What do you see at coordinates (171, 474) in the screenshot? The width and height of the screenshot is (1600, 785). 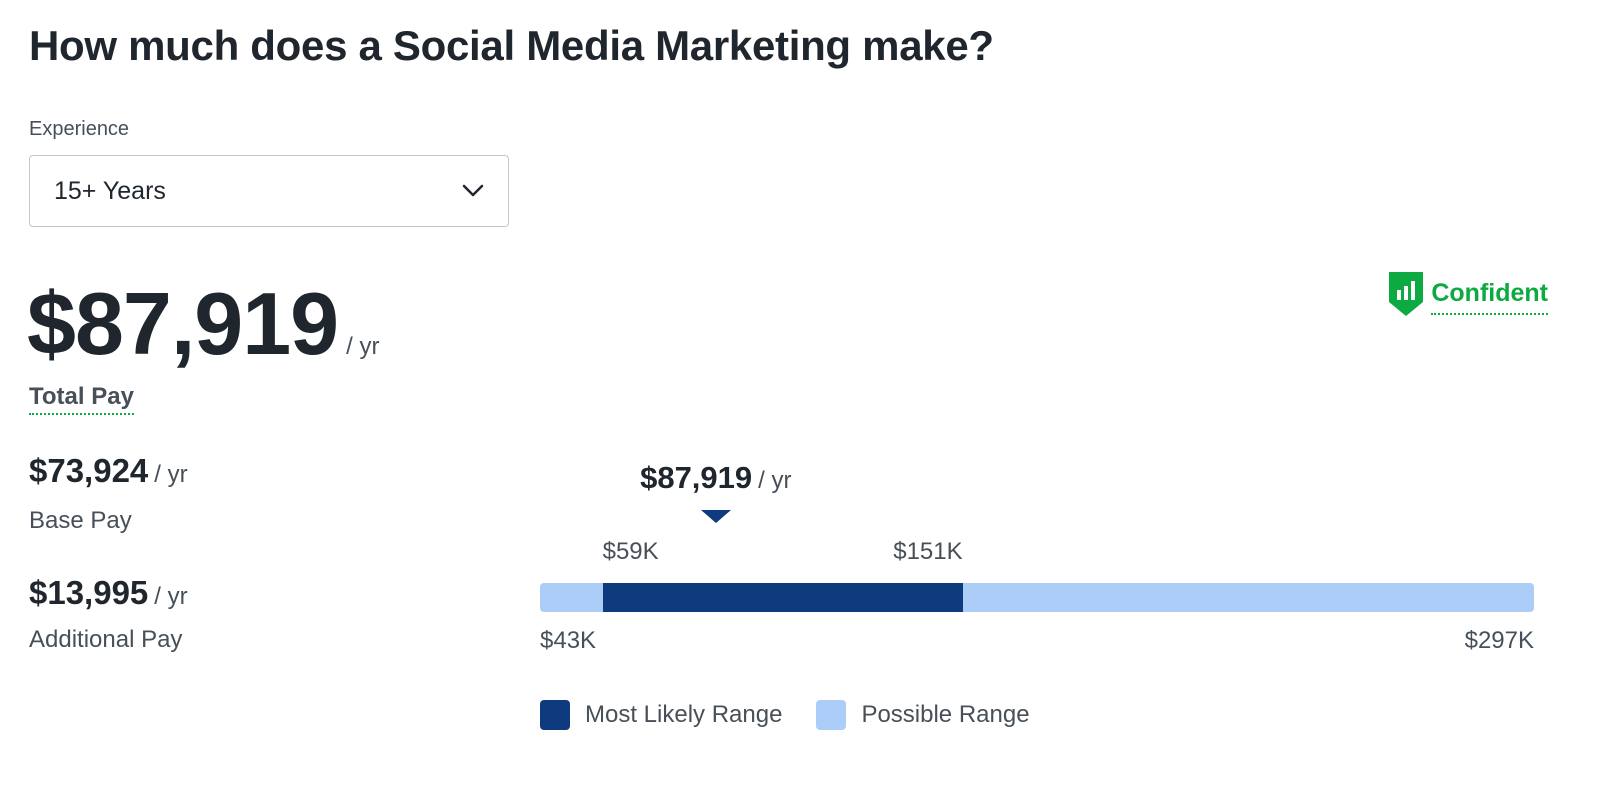 I see `base-pay-unit: / yr` at bounding box center [171, 474].